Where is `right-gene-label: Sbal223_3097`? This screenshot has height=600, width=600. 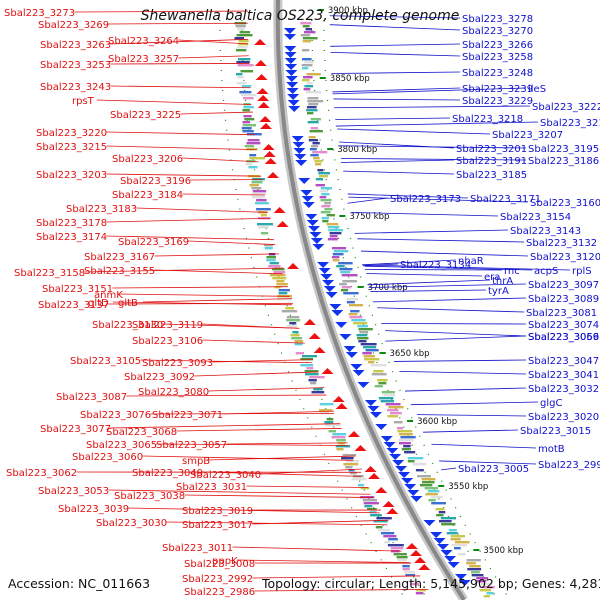
right-gene-label: Sbal223_3097 is located at coordinates (563, 285).